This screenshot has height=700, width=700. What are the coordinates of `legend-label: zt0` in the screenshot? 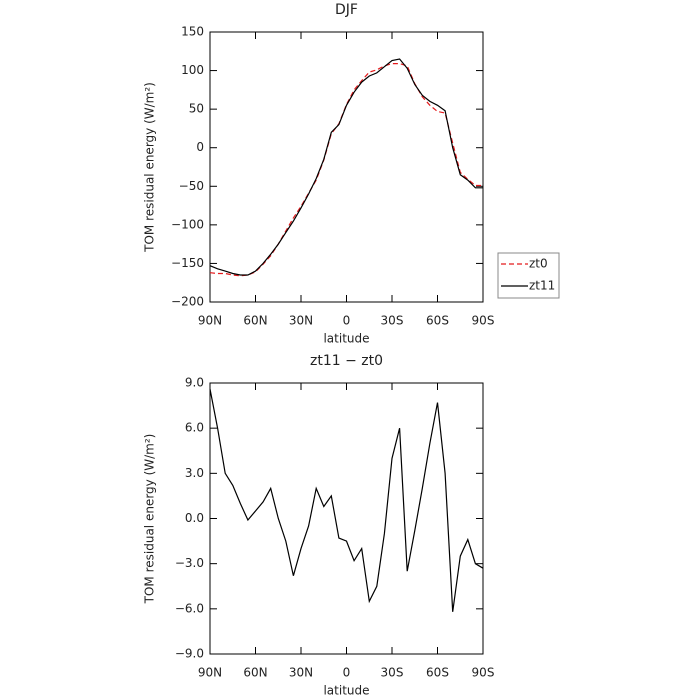 It's located at (538, 264).